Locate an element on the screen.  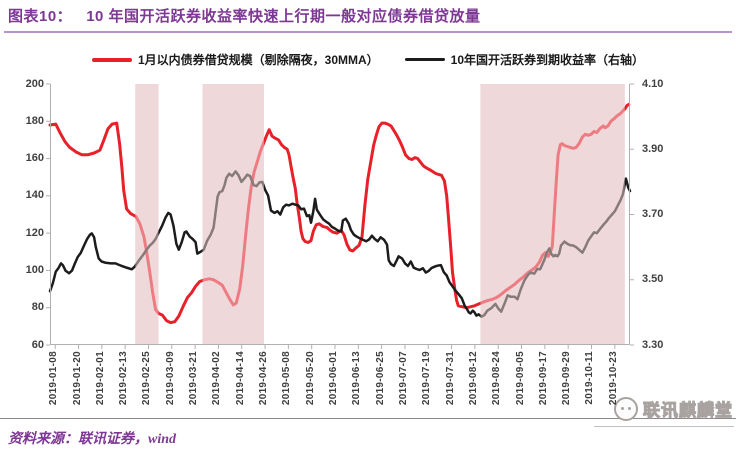
y-axis-tick-label-left: 140 is located at coordinates (34, 195).